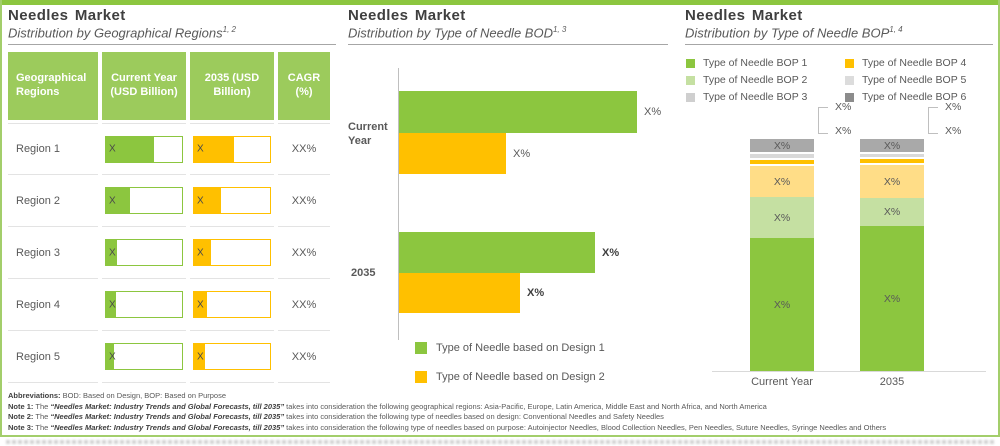 The image size is (1000, 446). Describe the element at coordinates (896, 29) in the screenshot. I see `footnote-ref: 1, 4` at that location.